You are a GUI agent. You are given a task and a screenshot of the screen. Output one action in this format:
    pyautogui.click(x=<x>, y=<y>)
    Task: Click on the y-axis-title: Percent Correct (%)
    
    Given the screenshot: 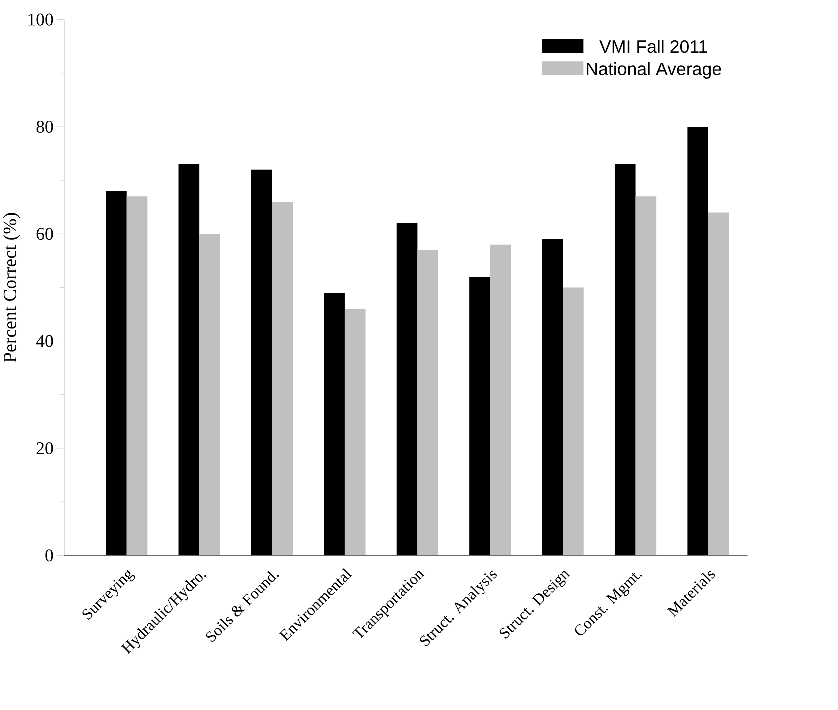 What is the action you would take?
    pyautogui.click(x=11, y=287)
    